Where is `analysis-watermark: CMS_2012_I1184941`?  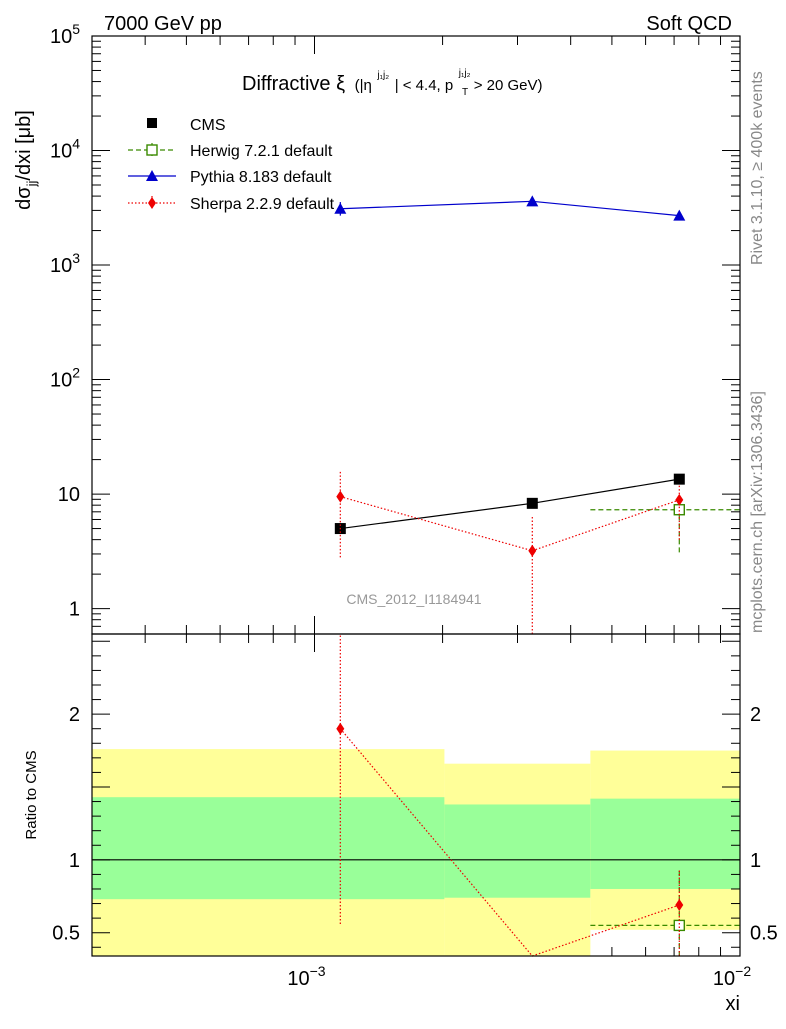
analysis-watermark: CMS_2012_I1184941 is located at coordinates (413, 599).